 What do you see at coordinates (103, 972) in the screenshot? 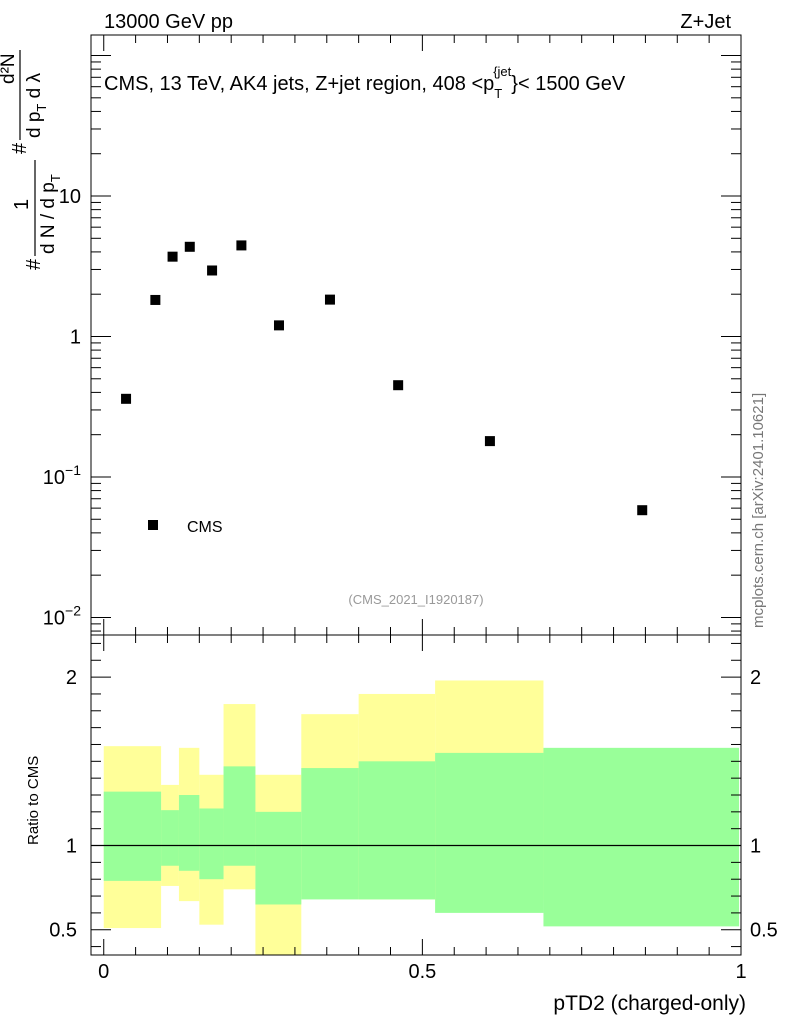
I see `ratio-xtick-label: 0` at bounding box center [103, 972].